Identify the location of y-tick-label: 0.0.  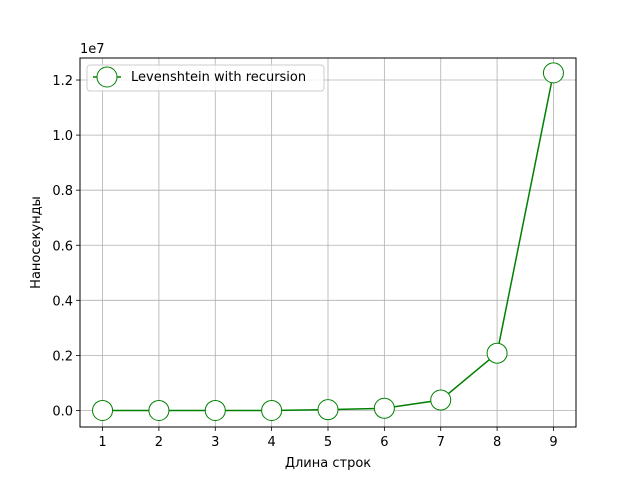
(62, 411).